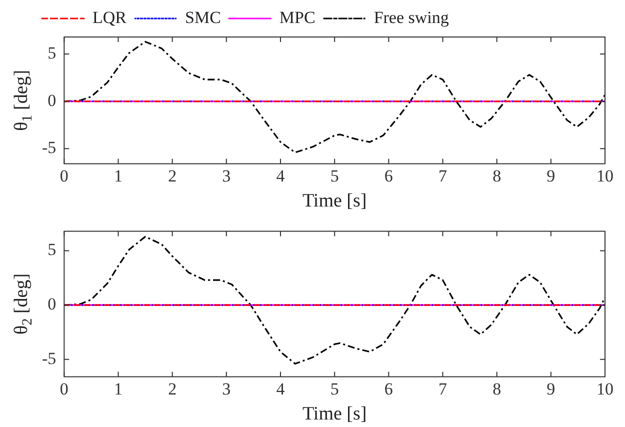 The image size is (625, 427). What do you see at coordinates (203, 17) in the screenshot?
I see `legend-label: SMC` at bounding box center [203, 17].